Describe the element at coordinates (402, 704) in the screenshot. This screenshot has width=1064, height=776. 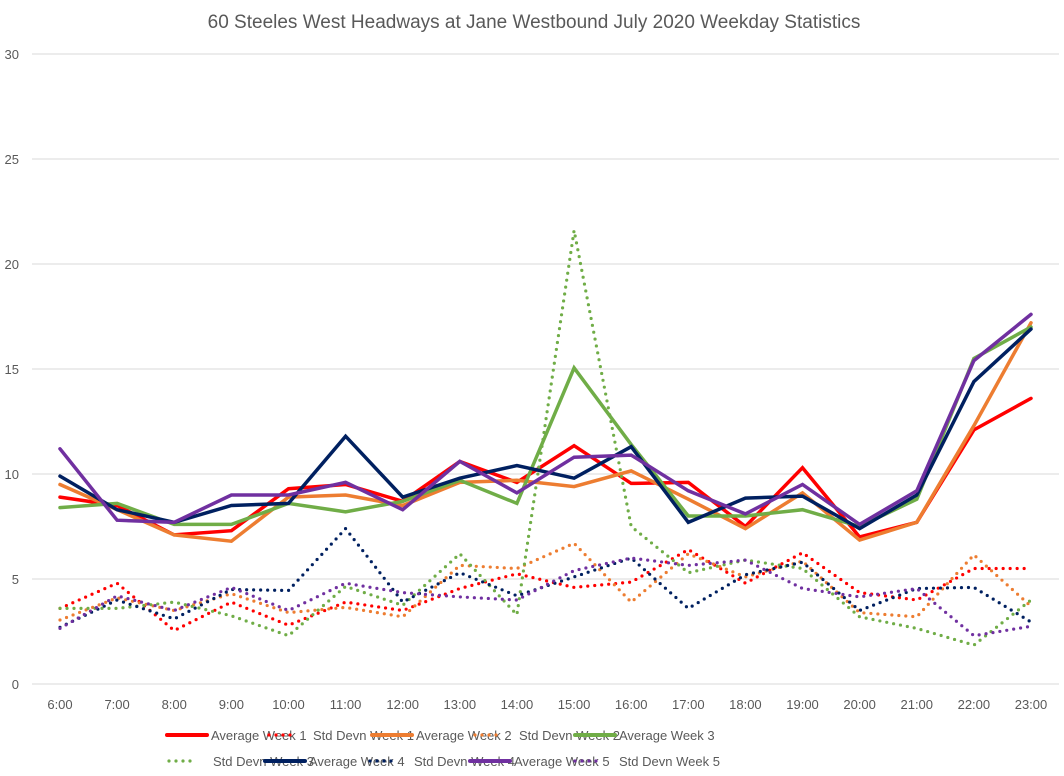
I see `x-tick-label: 12:00` at that location.